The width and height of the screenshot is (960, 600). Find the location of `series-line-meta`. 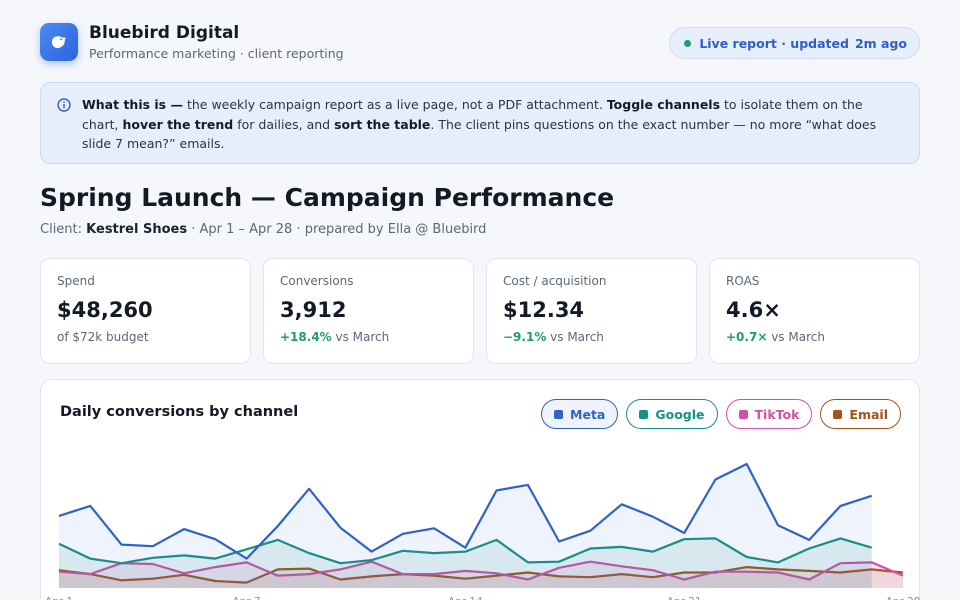

series-line-meta is located at coordinates (465, 511).